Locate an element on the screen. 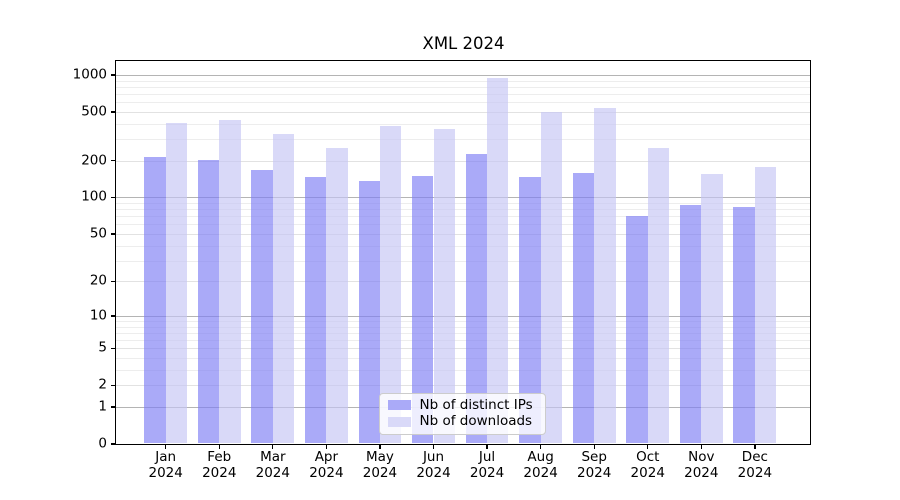 The image size is (900, 500). x-tick-month: Apr is located at coordinates (326, 457).